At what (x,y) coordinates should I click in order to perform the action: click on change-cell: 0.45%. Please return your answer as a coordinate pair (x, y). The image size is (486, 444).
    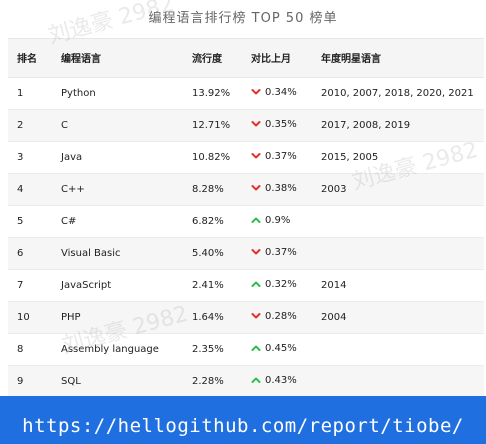
    Looking at the image, I should click on (277, 349).